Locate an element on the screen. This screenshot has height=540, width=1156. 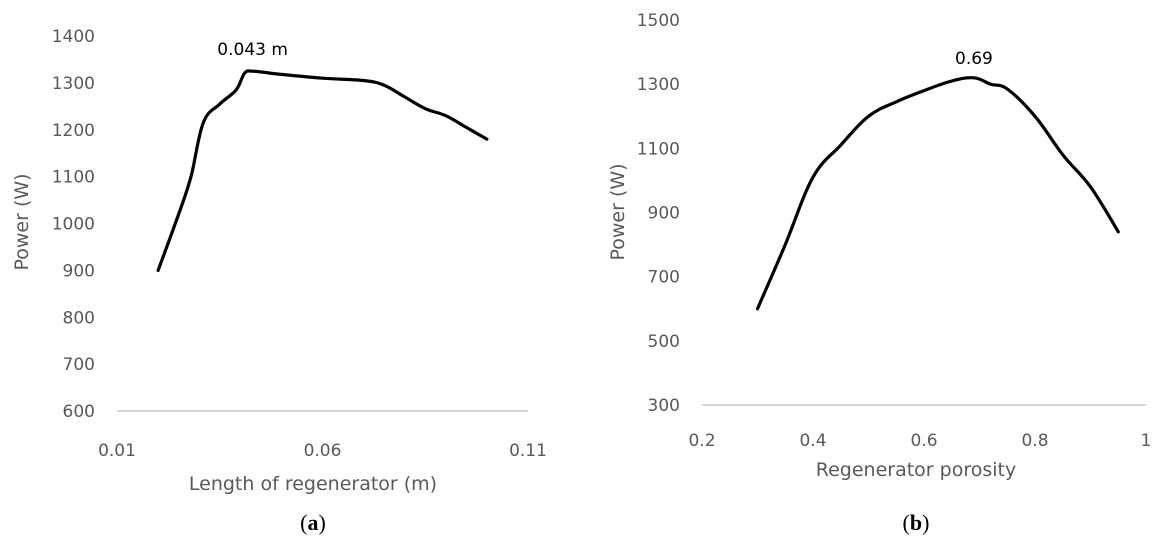
y-tick-labels-b: 300 500 700 900 1100 1300 1500 is located at coordinates (658, 213).